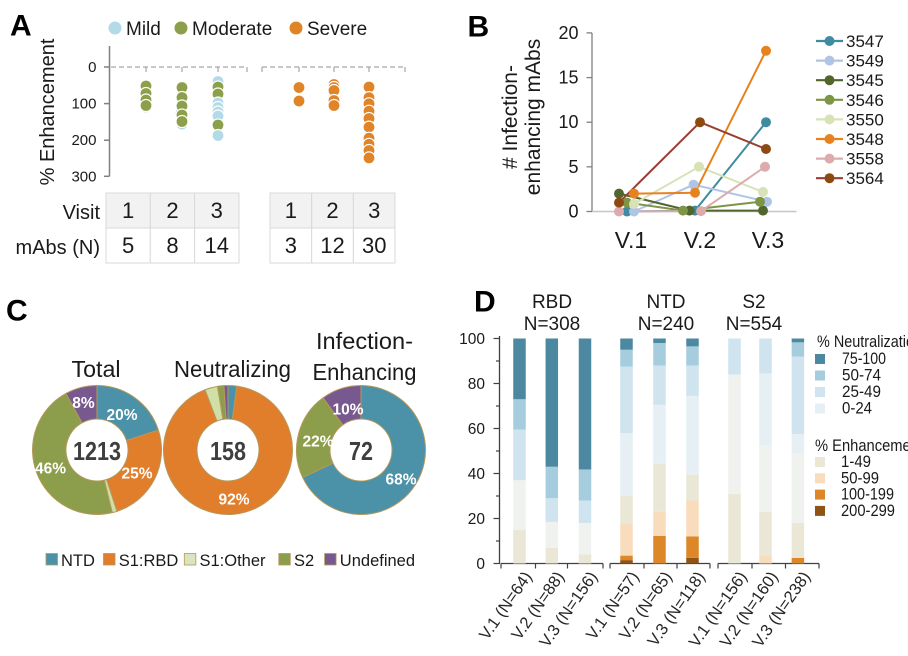 This screenshot has width=908, height=656. Describe the element at coordinates (865, 119) in the screenshot. I see `svg-text: 3550` at that location.